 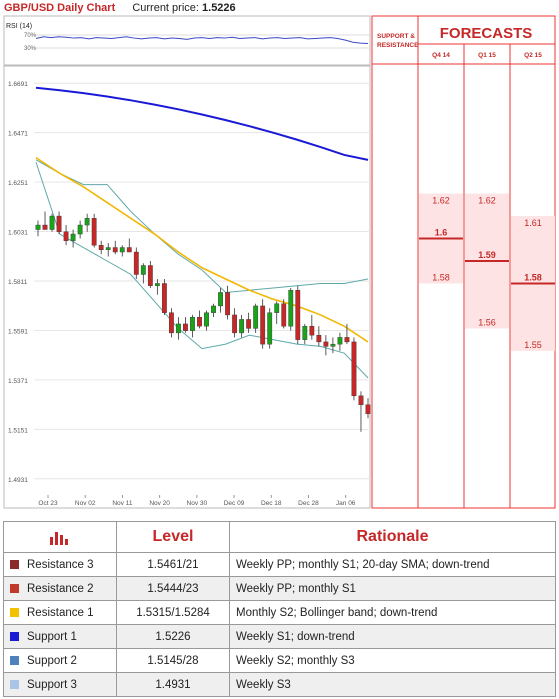 I want to click on level-name: Support 2, so click(x=60, y=660).